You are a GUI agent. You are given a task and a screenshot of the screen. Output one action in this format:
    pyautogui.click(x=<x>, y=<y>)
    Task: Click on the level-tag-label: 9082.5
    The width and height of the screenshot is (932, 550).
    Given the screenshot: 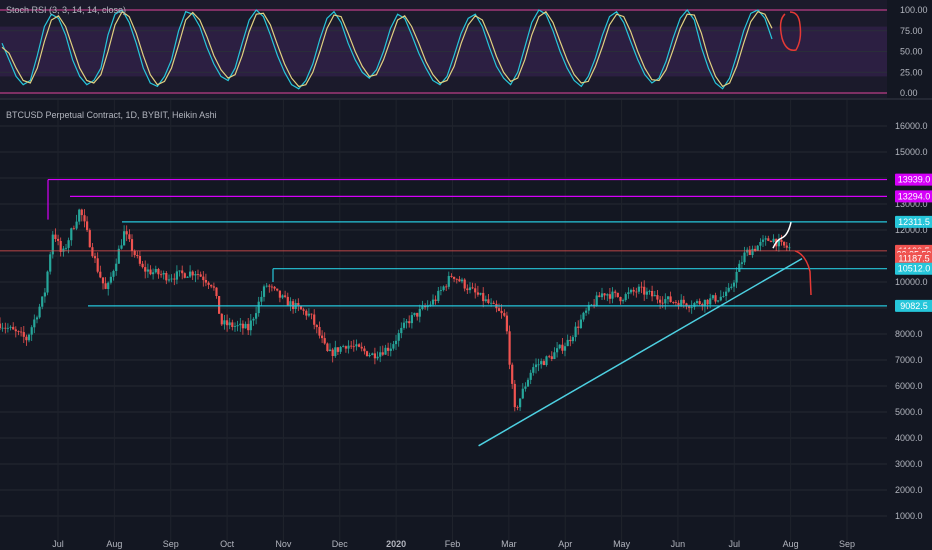 What is the action you would take?
    pyautogui.click(x=914, y=306)
    